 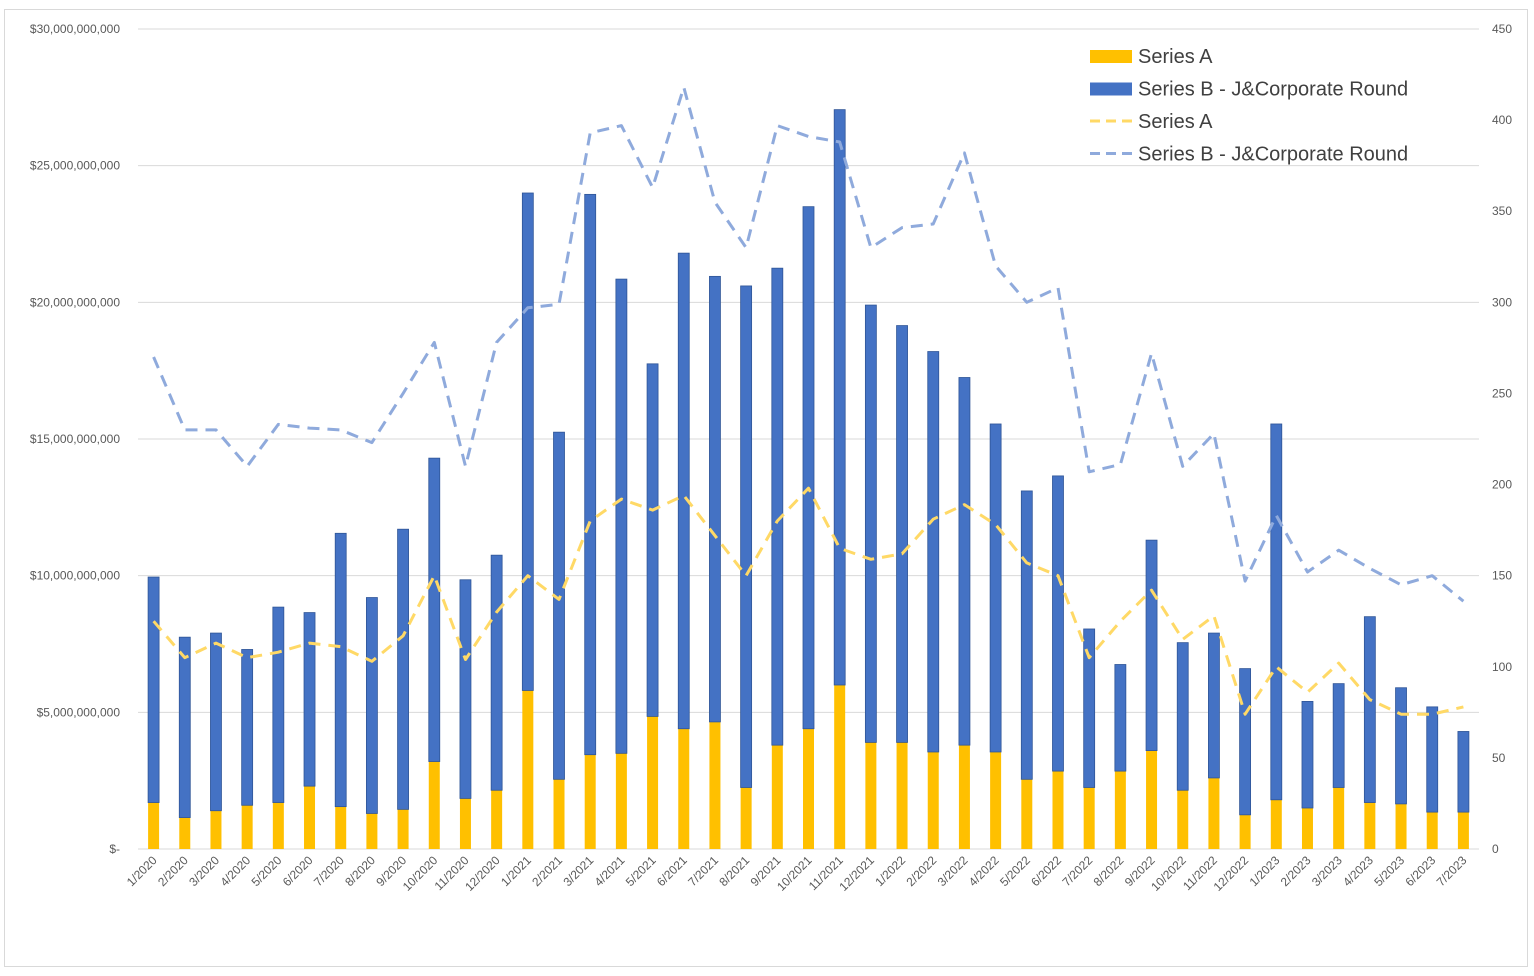 What do you see at coordinates (1502, 302) in the screenshot?
I see `y-right-tick-label: 300` at bounding box center [1502, 302].